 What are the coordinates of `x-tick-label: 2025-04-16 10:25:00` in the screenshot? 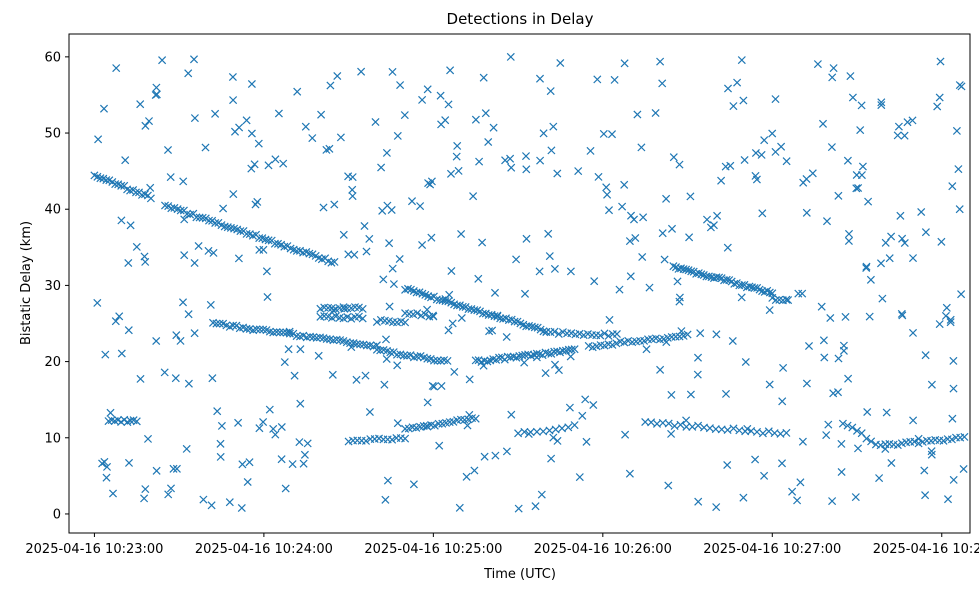 It's located at (433, 549).